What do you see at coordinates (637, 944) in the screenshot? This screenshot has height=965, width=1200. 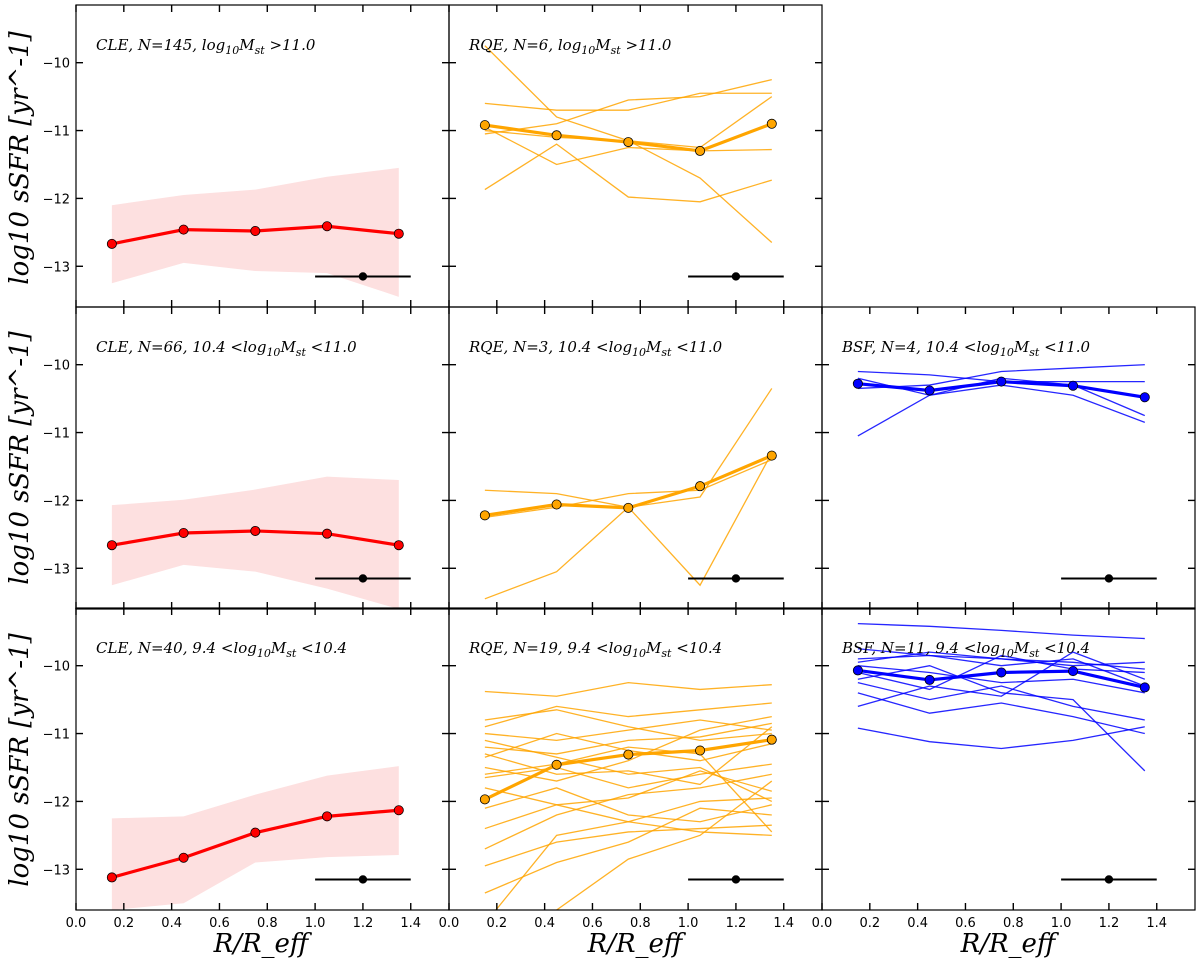 I see `xlabel-col-2: R/R_eff` at bounding box center [637, 944].